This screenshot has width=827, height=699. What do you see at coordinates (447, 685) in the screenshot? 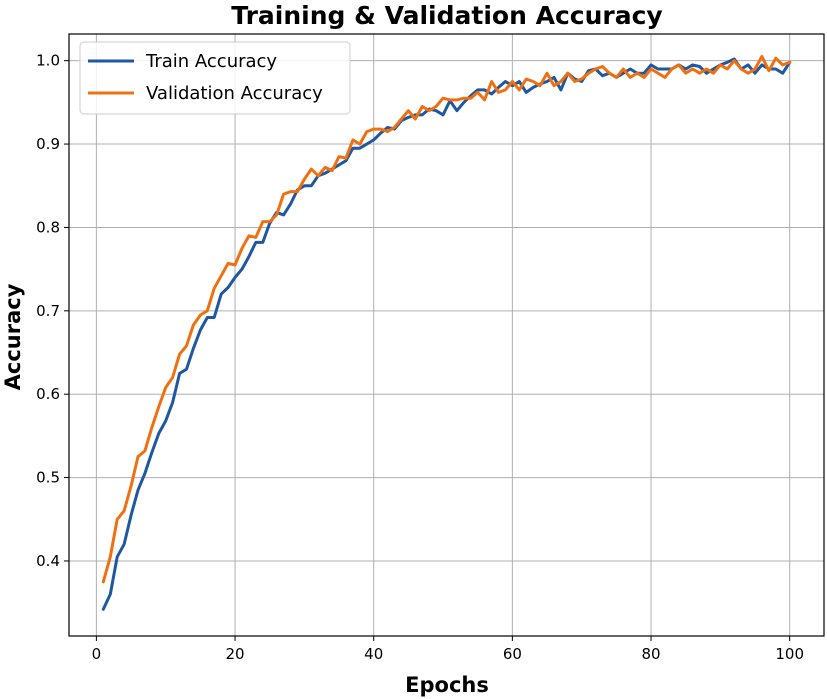
I see `x-axis-label: Epochs` at bounding box center [447, 685].